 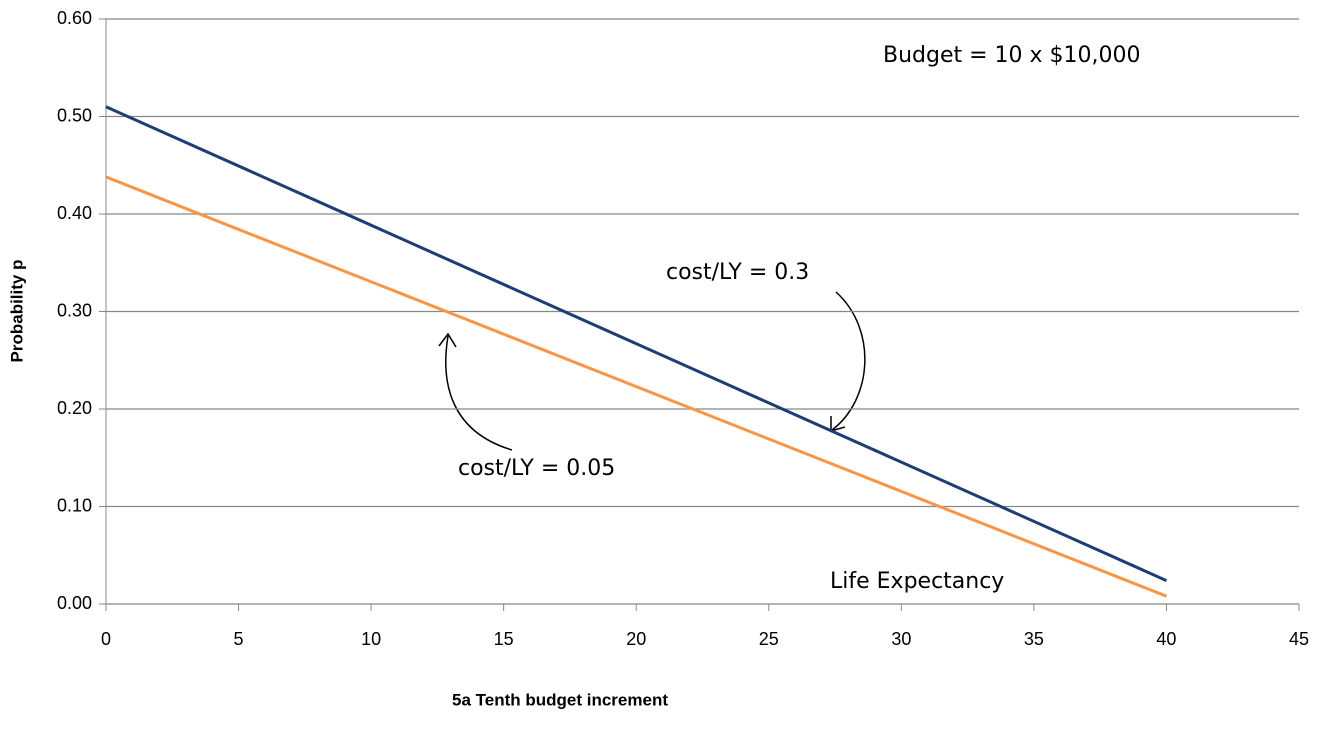 I want to click on y-axis-title: Probability p, so click(x=16, y=311).